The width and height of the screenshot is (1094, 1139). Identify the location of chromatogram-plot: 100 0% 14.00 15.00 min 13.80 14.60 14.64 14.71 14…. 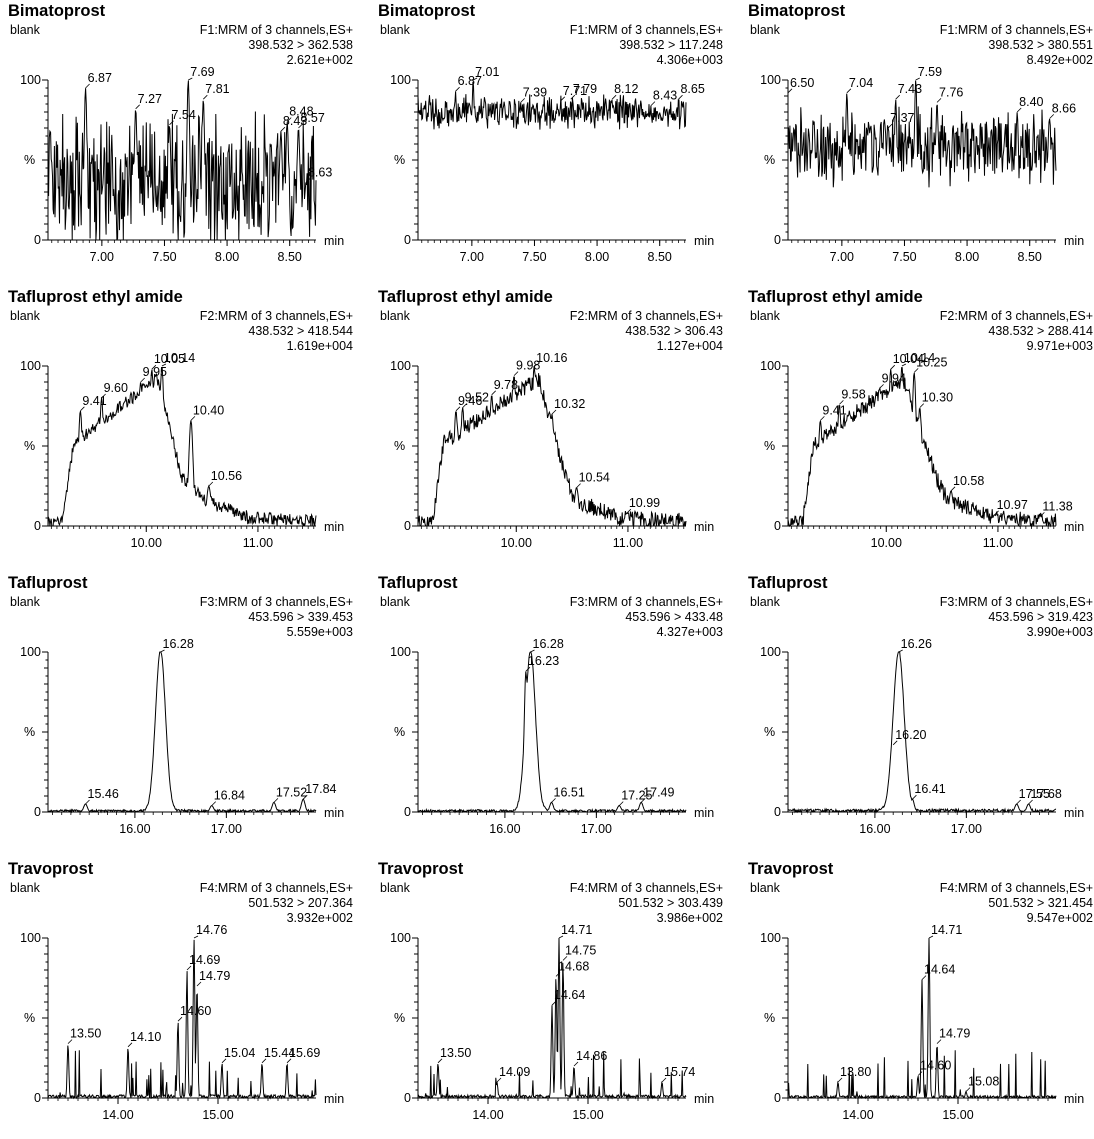
(922, 1022).